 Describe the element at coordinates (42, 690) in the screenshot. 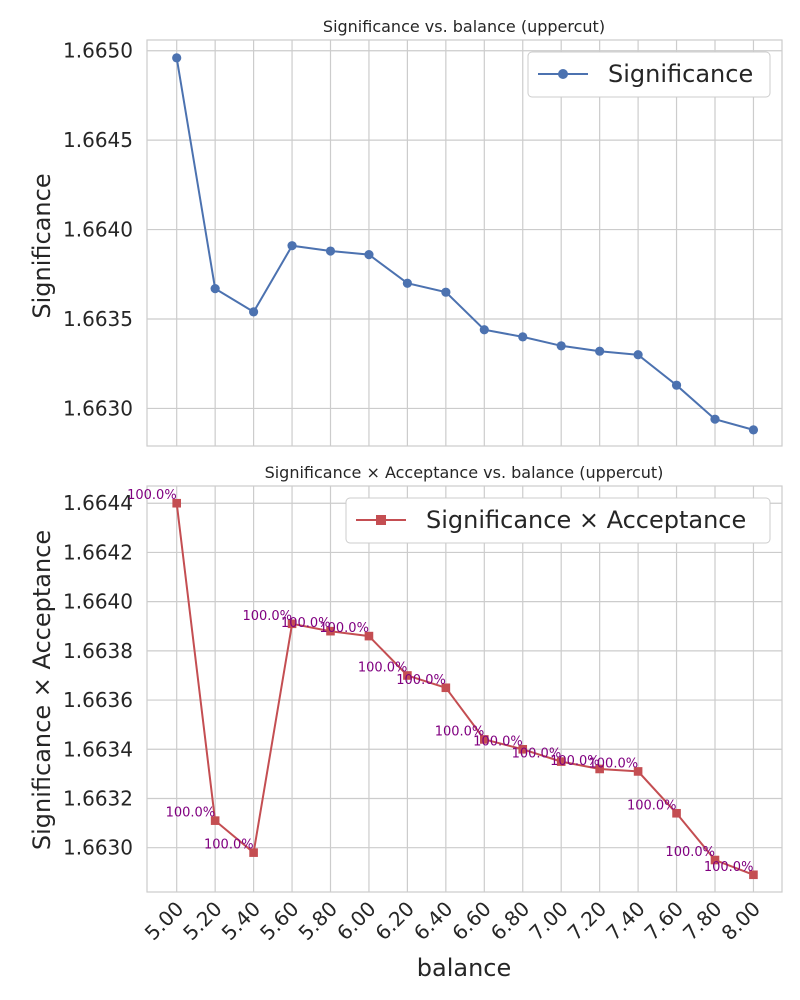

I see `y-axis-label: Significance × Acceptance` at that location.